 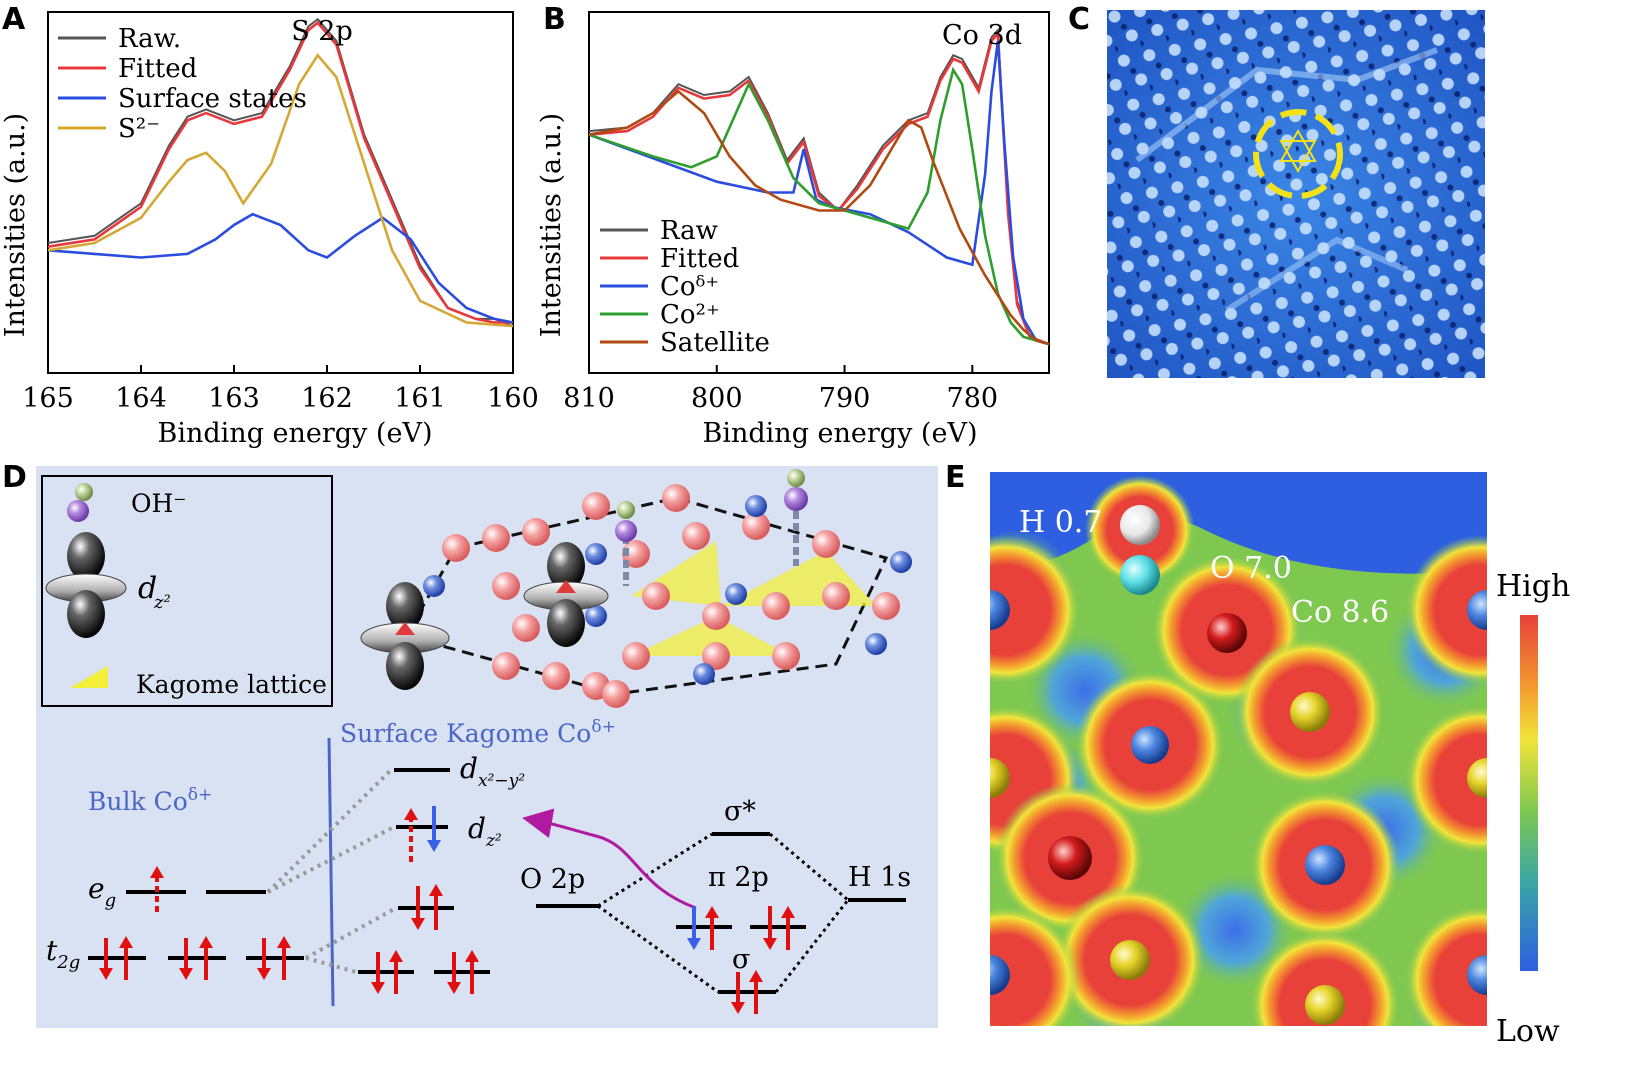 What do you see at coordinates (1533, 586) in the screenshot?
I see `colorbar-high-label: High` at bounding box center [1533, 586].